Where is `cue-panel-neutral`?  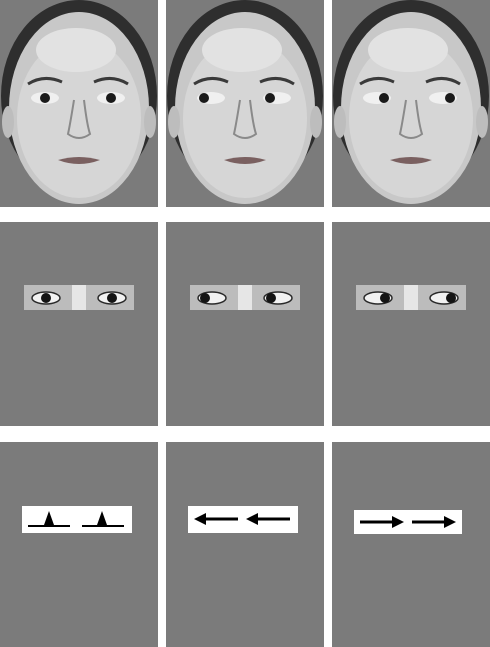
cue-panel-neutral is located at coordinates (79, 544).